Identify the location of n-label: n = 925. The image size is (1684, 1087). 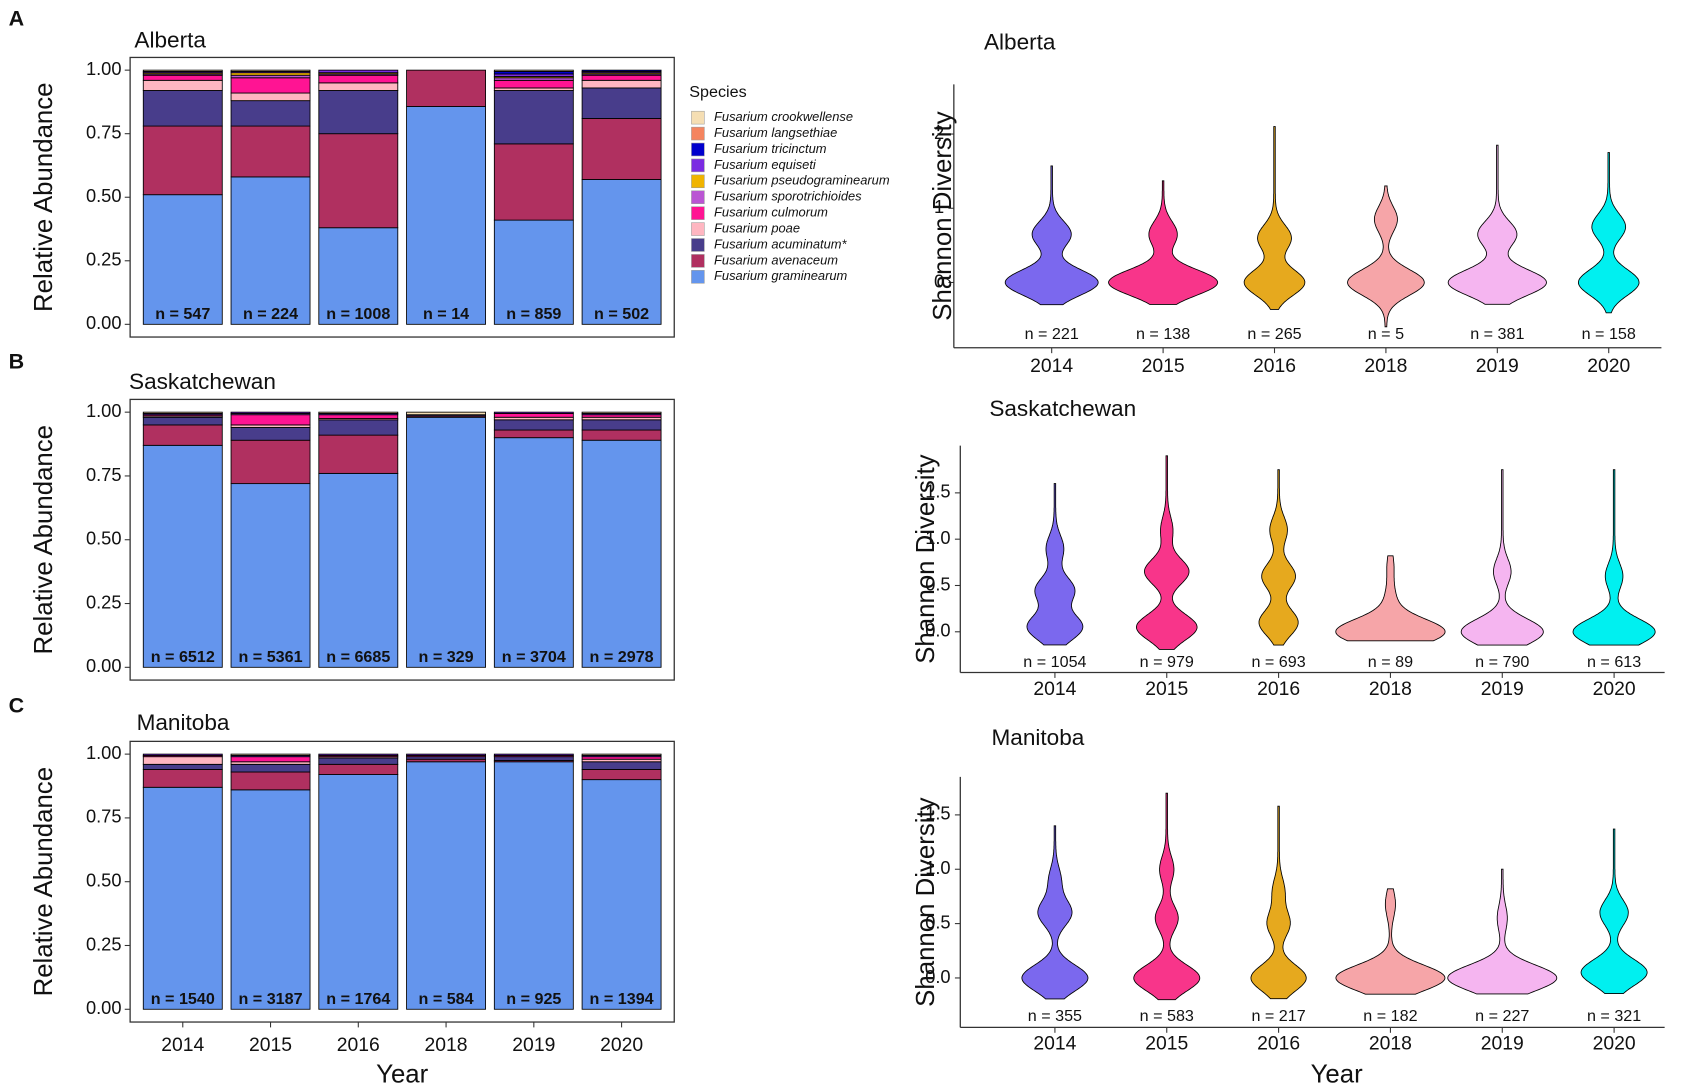
(533, 999).